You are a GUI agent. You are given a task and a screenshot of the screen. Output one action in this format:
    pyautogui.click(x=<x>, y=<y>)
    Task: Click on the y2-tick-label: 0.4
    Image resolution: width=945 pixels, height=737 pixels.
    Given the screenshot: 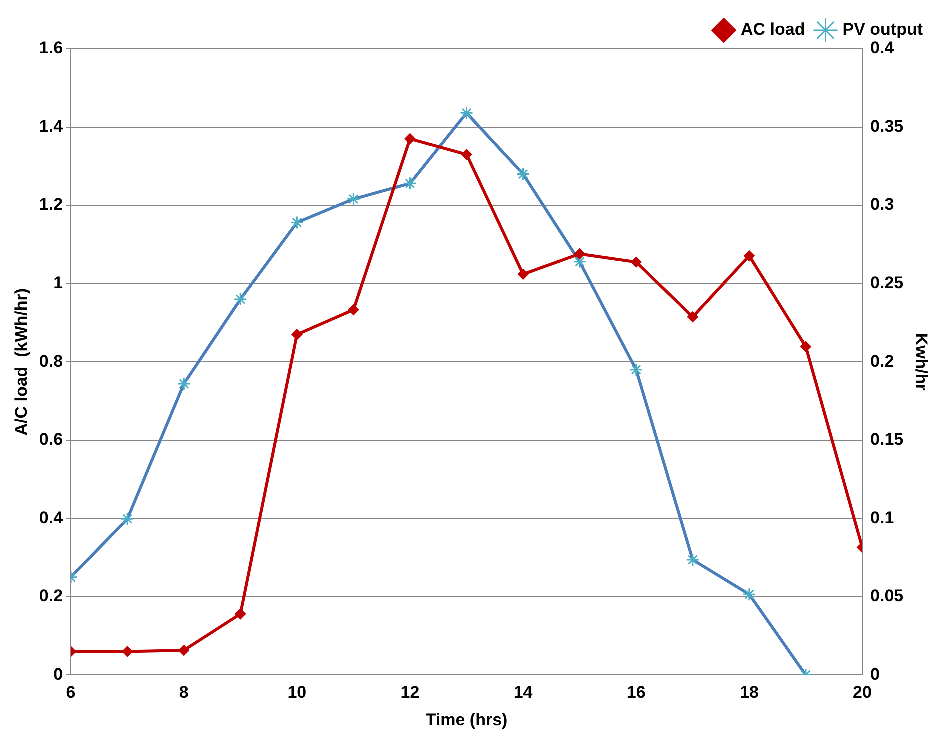 What is the action you would take?
    pyautogui.click(x=882, y=48)
    